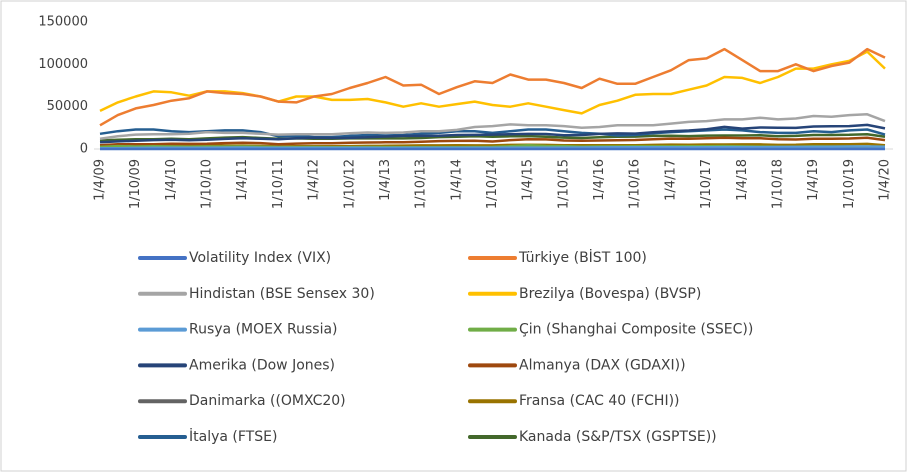 The width and height of the screenshot is (907, 472). Describe the element at coordinates (706, 184) in the screenshot. I see `x-tick-label: 1/10/17` at that location.